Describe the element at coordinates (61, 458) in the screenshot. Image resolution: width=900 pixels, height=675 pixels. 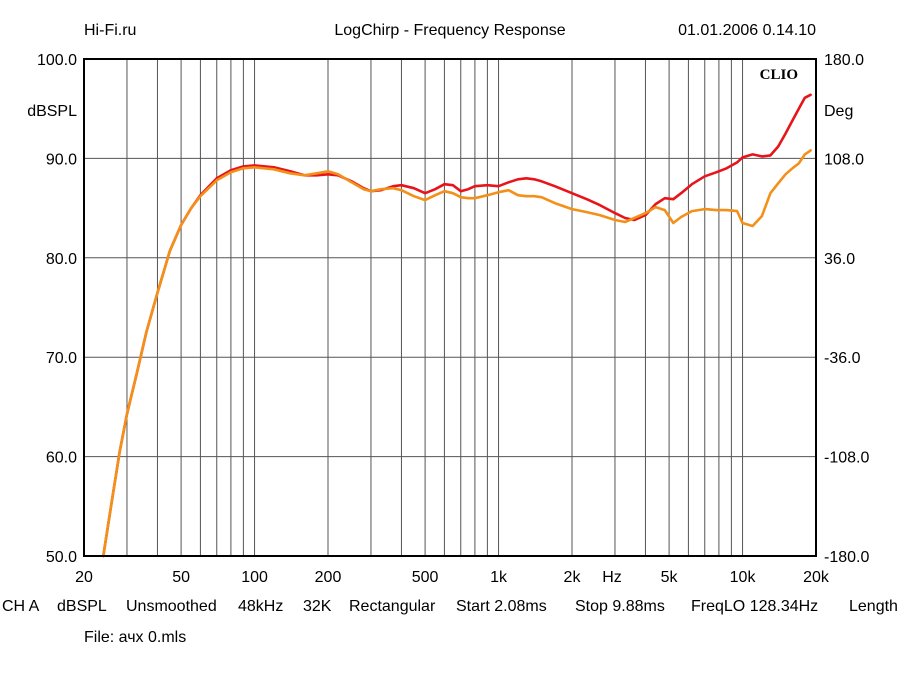
I see `y-tick-label: 60.0` at that location.